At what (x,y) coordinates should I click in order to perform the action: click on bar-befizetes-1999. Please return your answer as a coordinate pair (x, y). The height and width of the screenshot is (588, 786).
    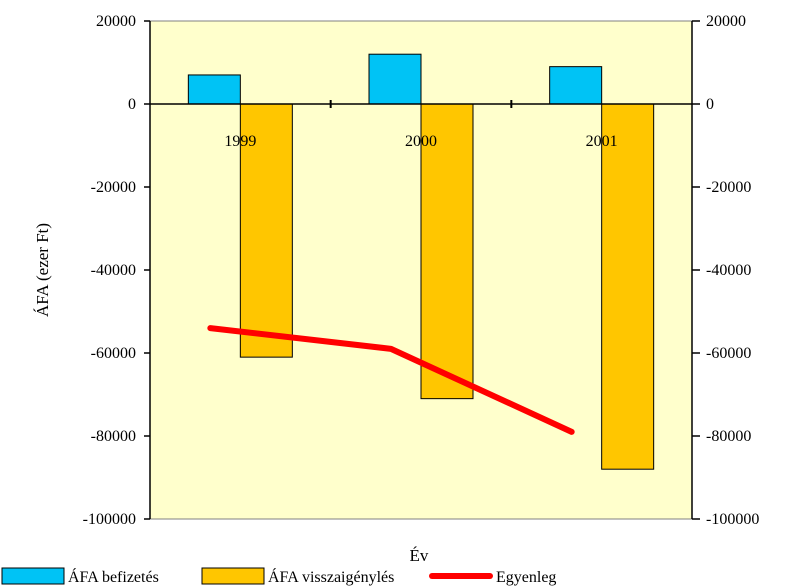
    Looking at the image, I should click on (214, 89).